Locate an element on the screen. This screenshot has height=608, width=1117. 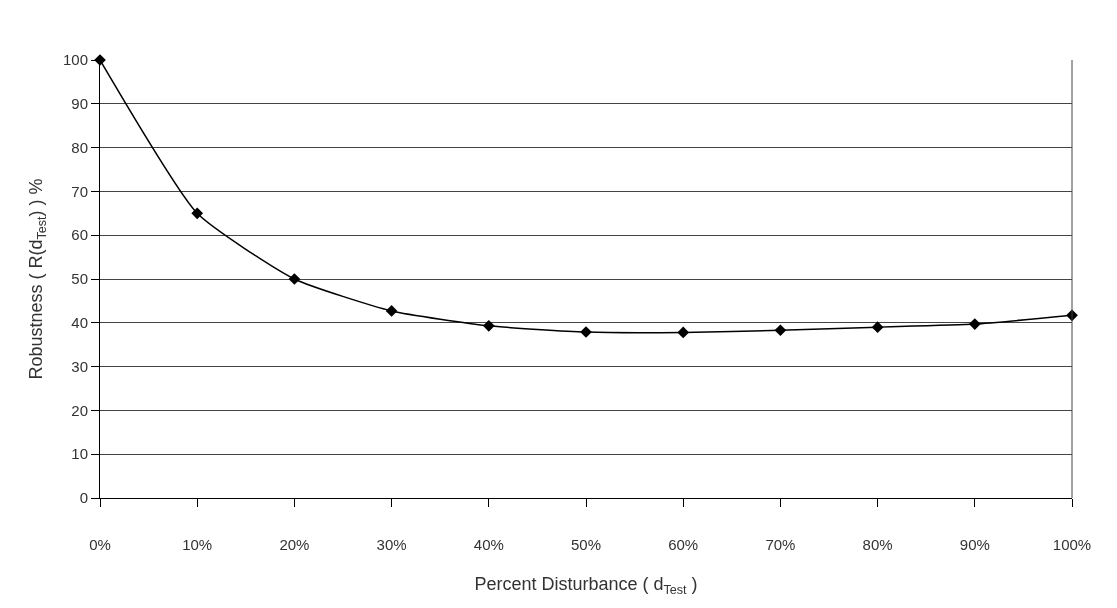
x-tick-label: 40% is located at coordinates (488, 544).